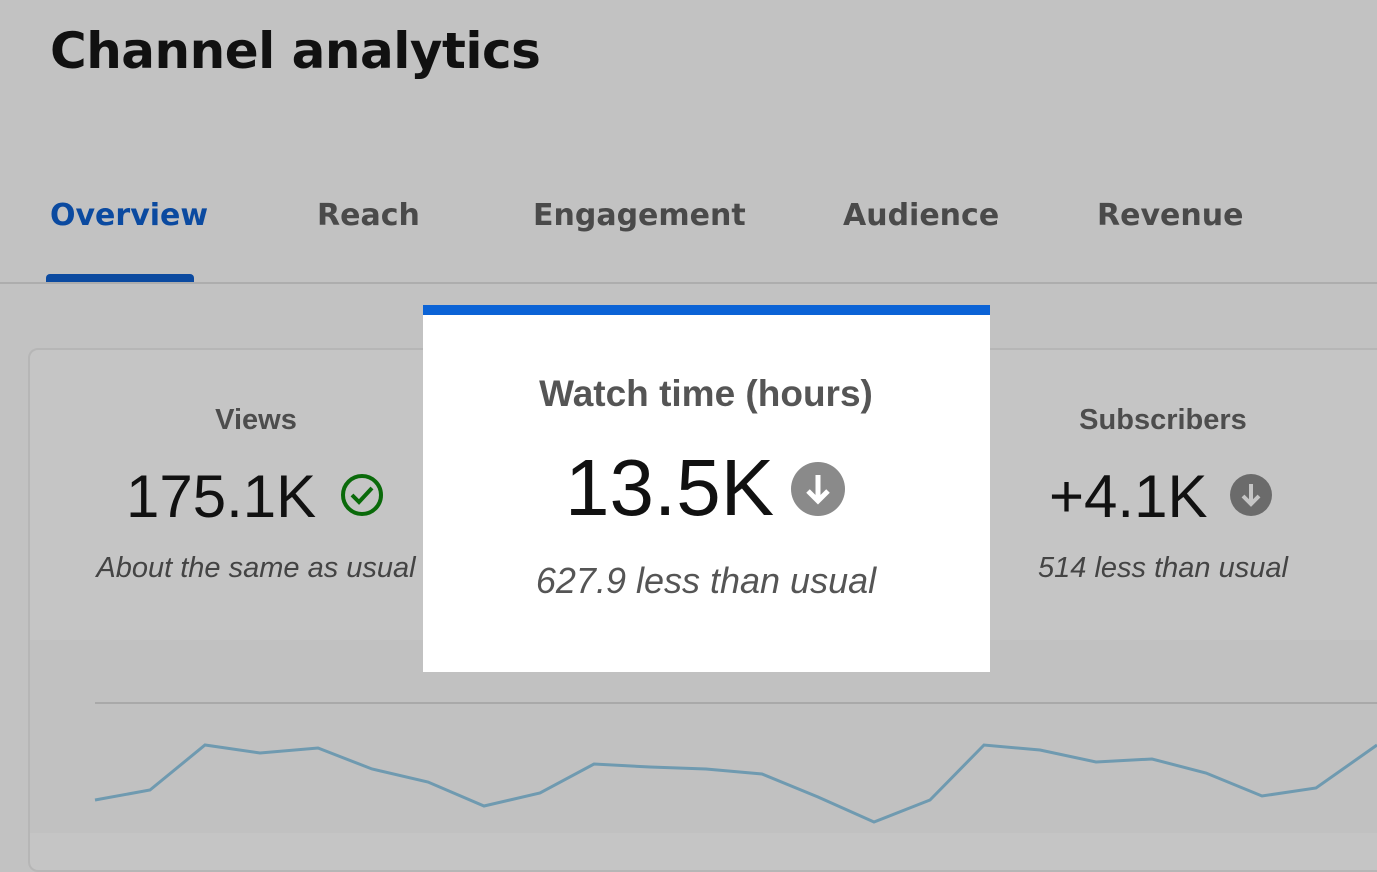 The width and height of the screenshot is (1377, 872). I want to click on metric-label: Views, so click(256, 420).